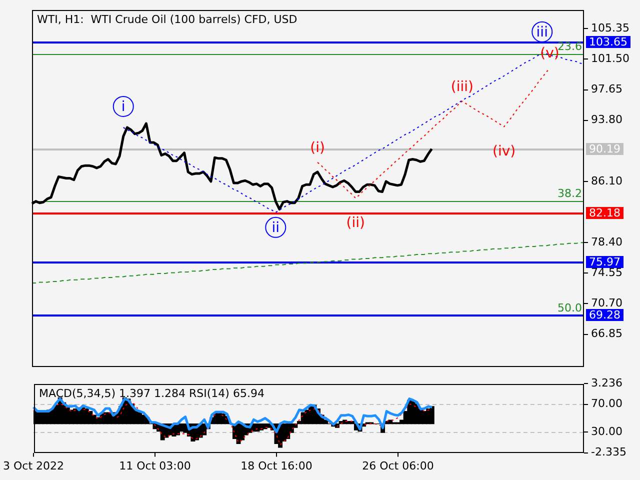 The width and height of the screenshot is (640, 480). Describe the element at coordinates (167, 19) in the screenshot. I see `chart-title: WTI, H1: WTI Crude Oil (100 barrels) CFD, USD` at that location.